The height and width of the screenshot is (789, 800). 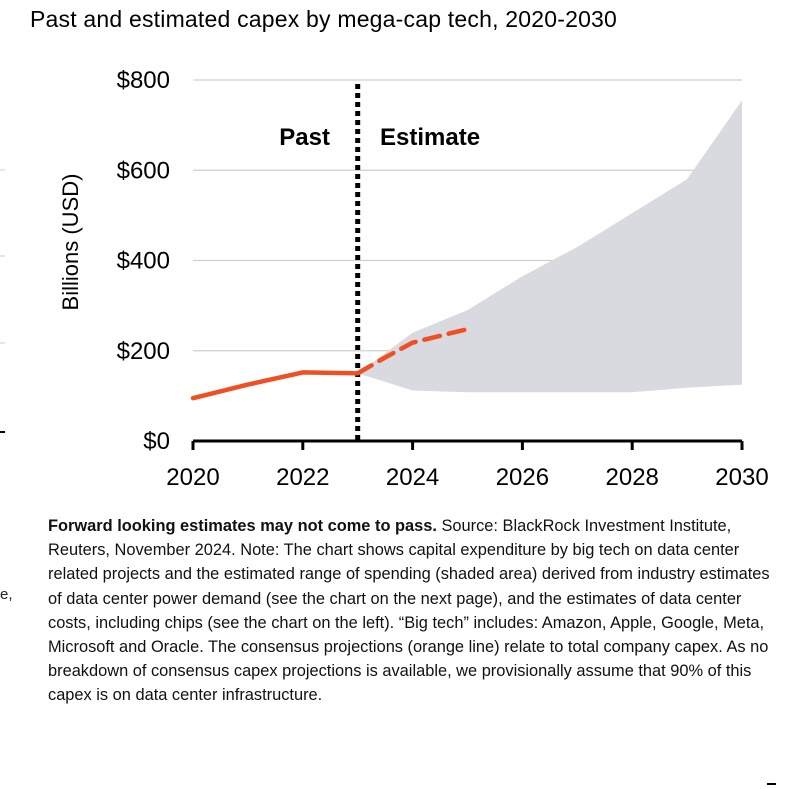 What do you see at coordinates (143, 261) in the screenshot?
I see `y-tick-label: $400` at bounding box center [143, 261].